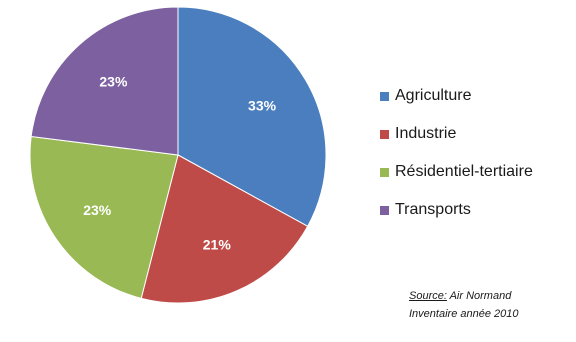  I want to click on legend-swatch-residentiel-tertiaire, so click(384, 172).